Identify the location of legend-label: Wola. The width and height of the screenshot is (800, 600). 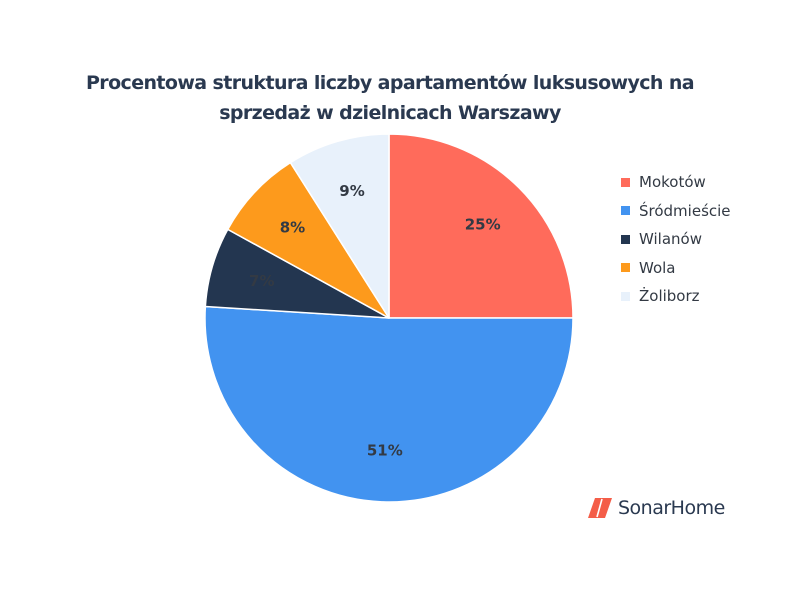
(657, 267).